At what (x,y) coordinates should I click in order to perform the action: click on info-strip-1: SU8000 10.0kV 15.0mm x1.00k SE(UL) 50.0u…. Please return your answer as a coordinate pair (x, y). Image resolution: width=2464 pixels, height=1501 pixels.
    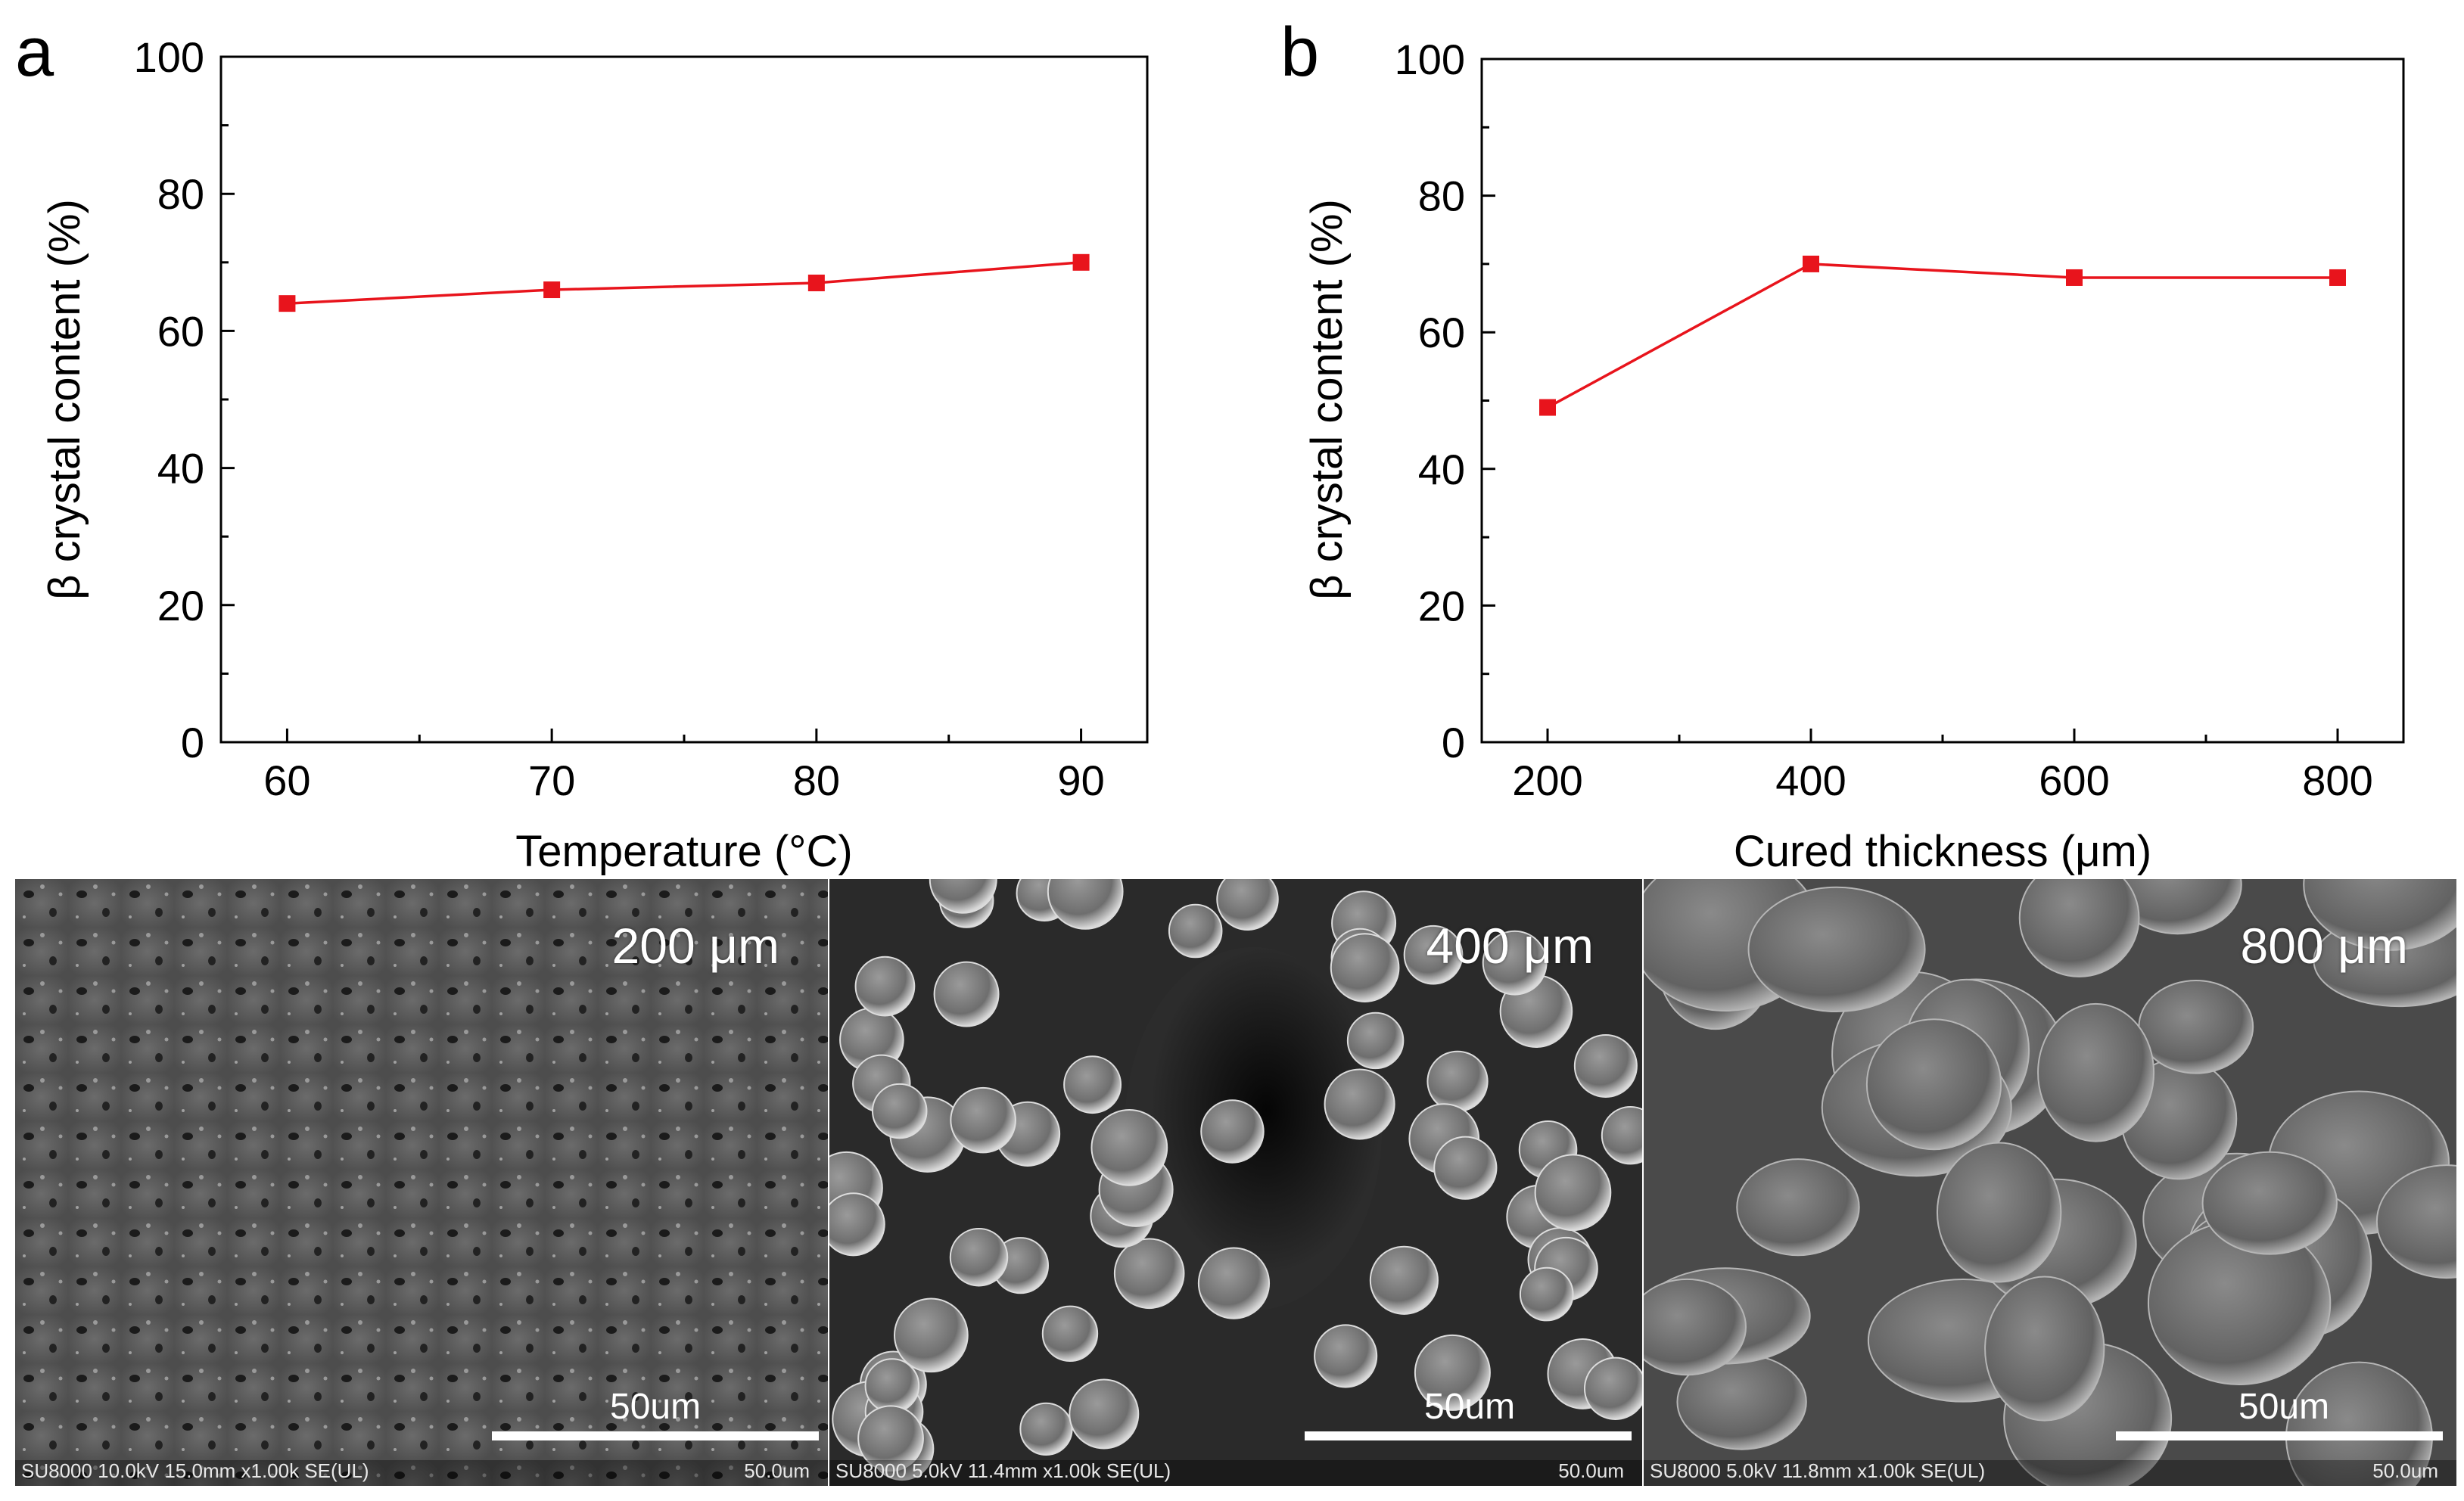
    Looking at the image, I should click on (422, 1473).